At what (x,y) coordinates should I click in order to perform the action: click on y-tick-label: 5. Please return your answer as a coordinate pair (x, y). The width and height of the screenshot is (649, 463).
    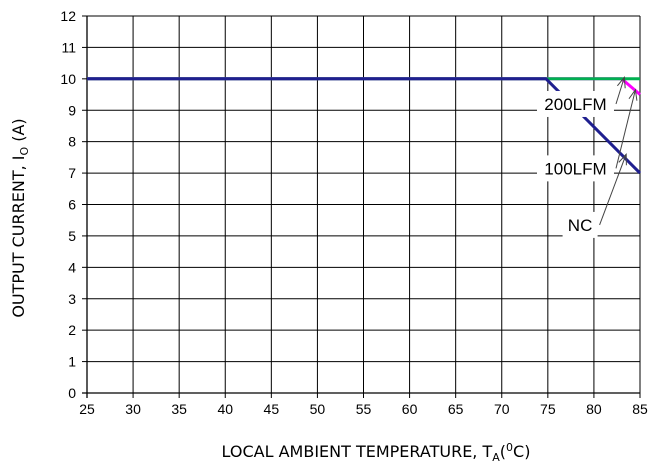
    Looking at the image, I should click on (72, 236).